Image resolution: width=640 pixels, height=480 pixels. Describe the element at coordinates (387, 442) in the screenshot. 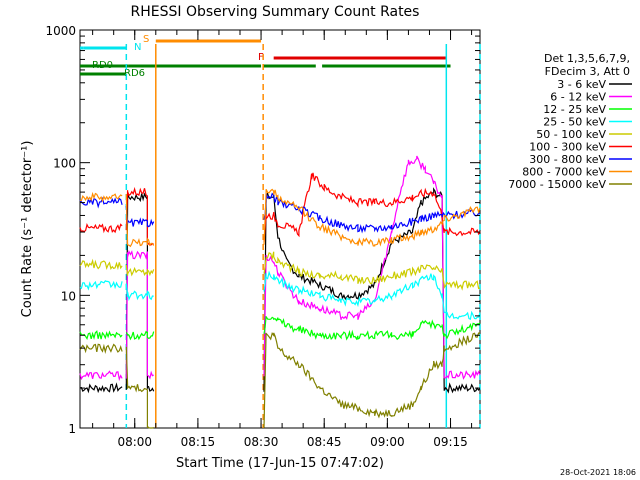

I see `x-tick-label: 09:00` at that location.